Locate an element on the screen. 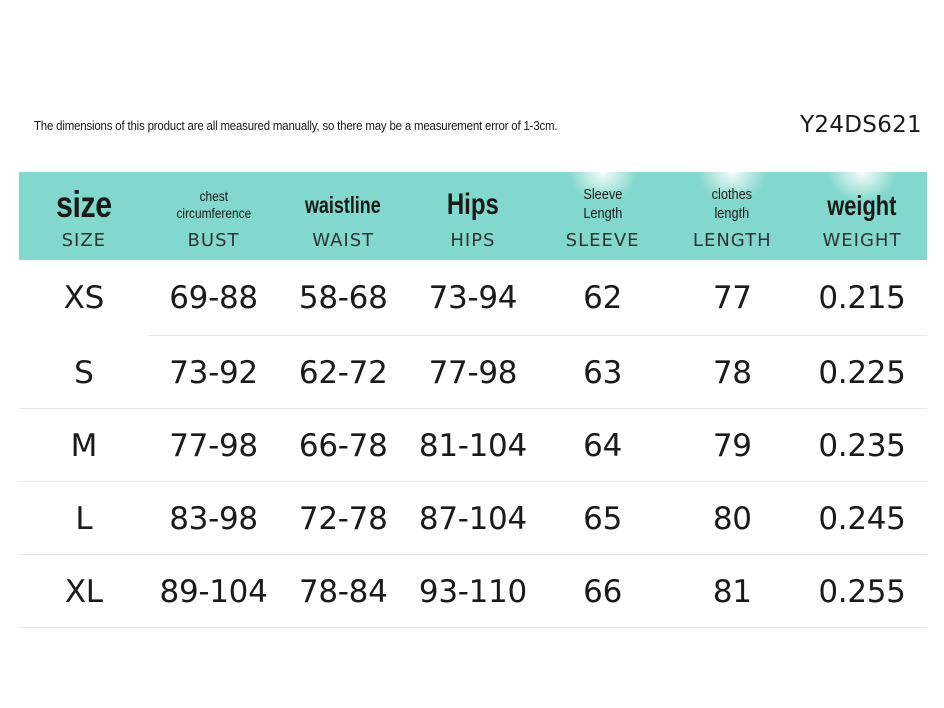  table-row: XL 89-104 78-84 93-110 66 81 0.255 is located at coordinates (473, 591).